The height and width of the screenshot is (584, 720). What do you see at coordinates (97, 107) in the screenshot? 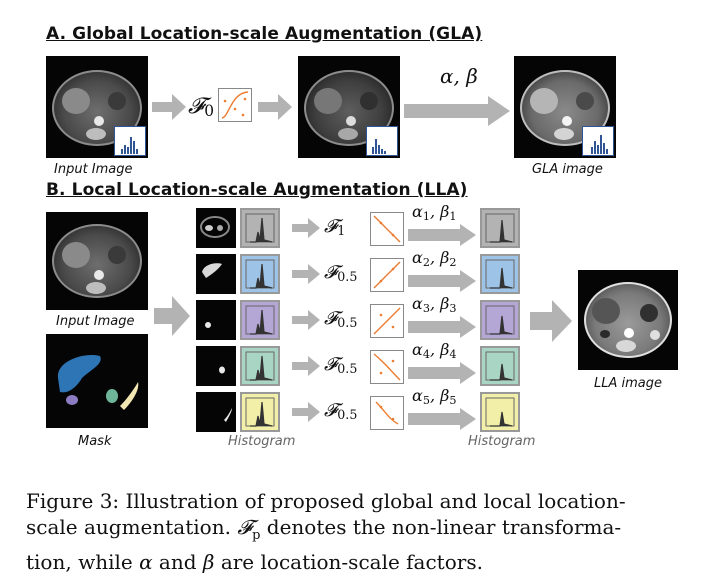
I see `gla-input-ct-image` at bounding box center [97, 107].